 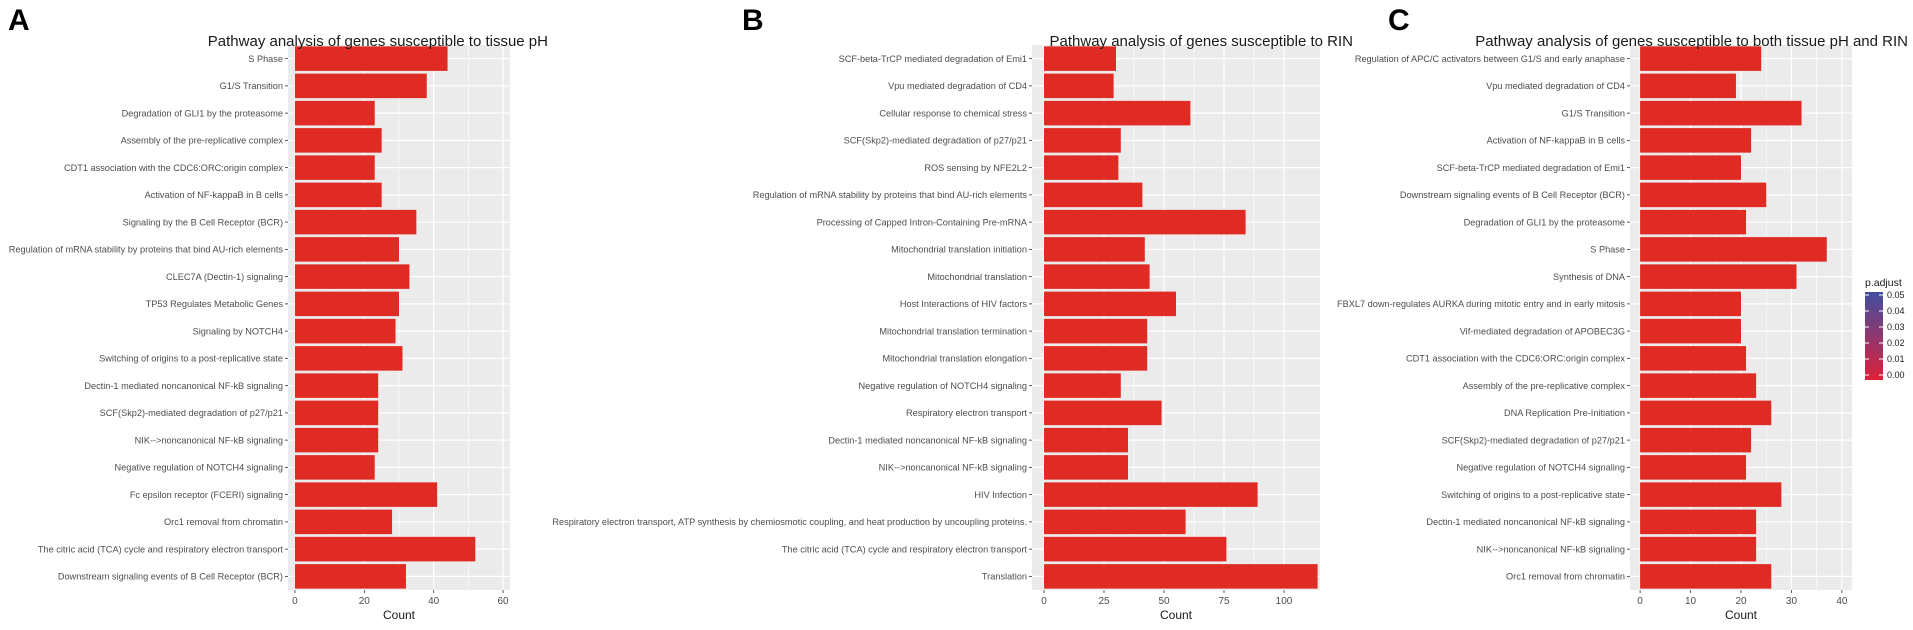 I want to click on legend-tick-label: 0.04, so click(x=1896, y=311).